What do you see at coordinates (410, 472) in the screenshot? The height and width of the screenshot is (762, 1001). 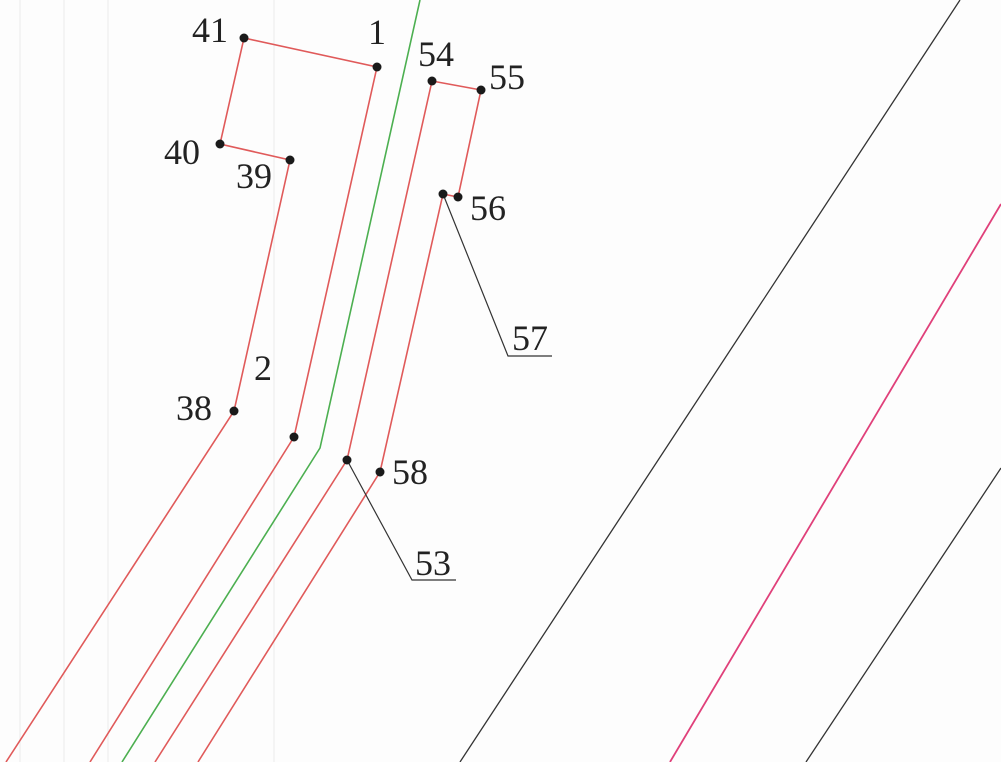 I see `point-58-label: 58` at bounding box center [410, 472].